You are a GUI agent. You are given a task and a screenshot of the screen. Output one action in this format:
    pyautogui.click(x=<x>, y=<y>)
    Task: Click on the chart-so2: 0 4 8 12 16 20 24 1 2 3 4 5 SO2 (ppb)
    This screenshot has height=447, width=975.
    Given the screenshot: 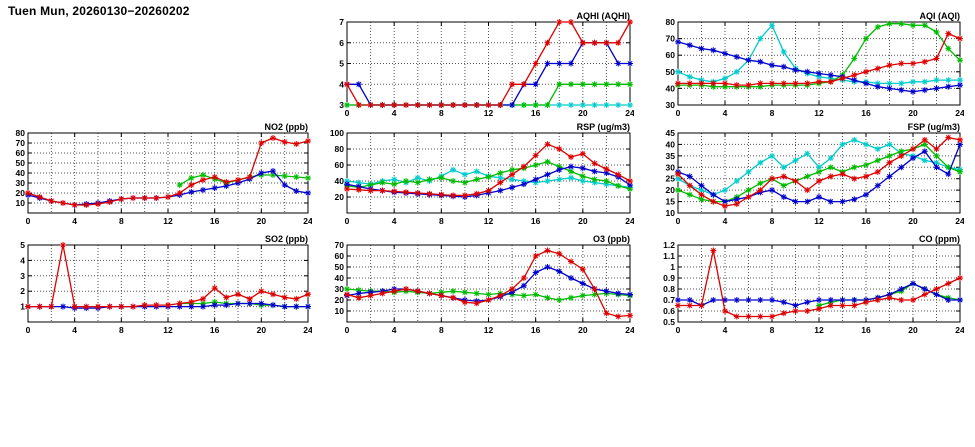 What is the action you would take?
    pyautogui.click(x=157, y=285)
    